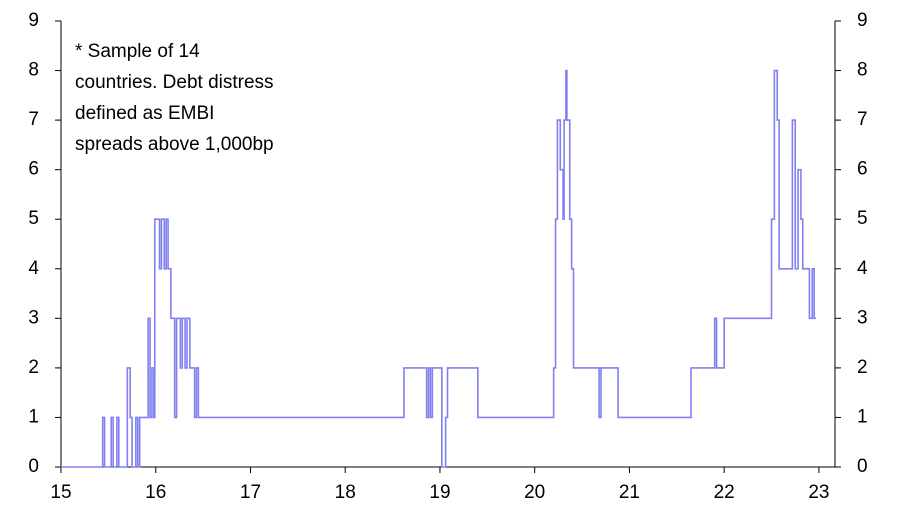  What do you see at coordinates (862, 268) in the screenshot?
I see `y2-tick-label: 4` at bounding box center [862, 268].